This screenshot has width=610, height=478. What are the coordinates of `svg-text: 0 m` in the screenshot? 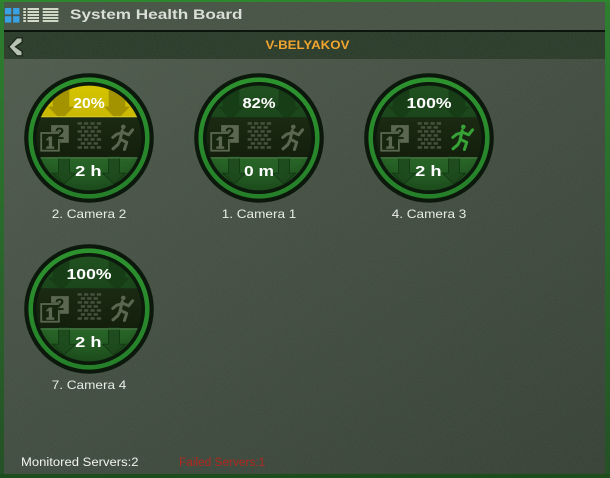 It's located at (259, 171).